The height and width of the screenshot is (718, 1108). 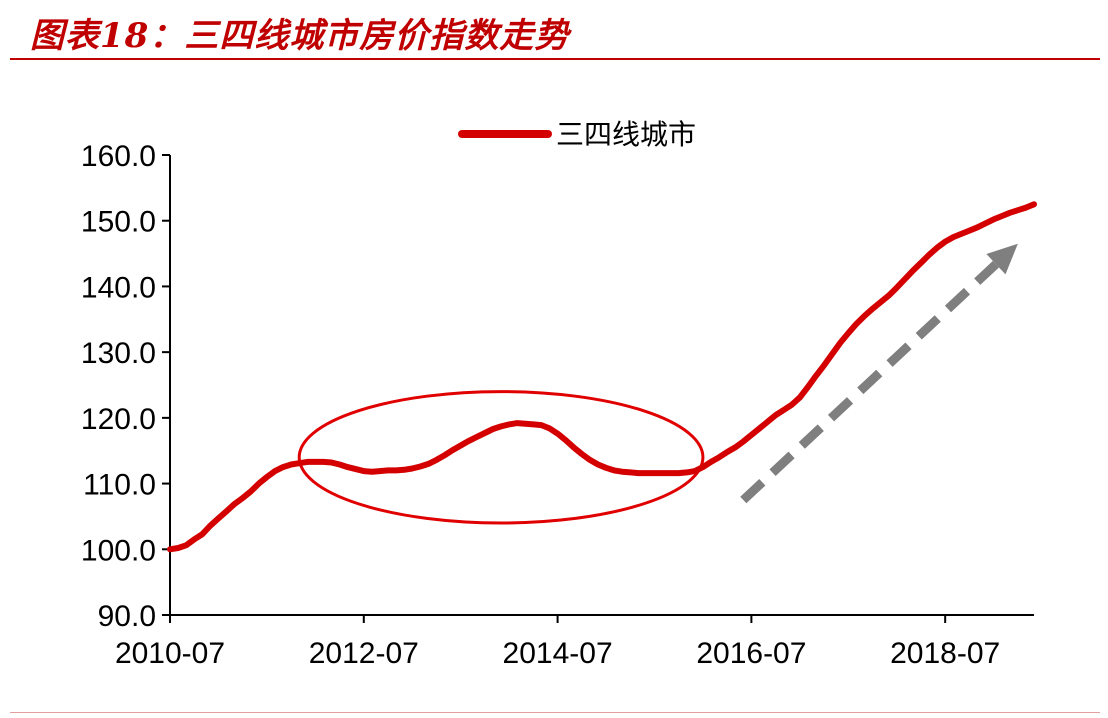 What do you see at coordinates (555, 712) in the screenshot?
I see `bottom-divider` at bounding box center [555, 712].